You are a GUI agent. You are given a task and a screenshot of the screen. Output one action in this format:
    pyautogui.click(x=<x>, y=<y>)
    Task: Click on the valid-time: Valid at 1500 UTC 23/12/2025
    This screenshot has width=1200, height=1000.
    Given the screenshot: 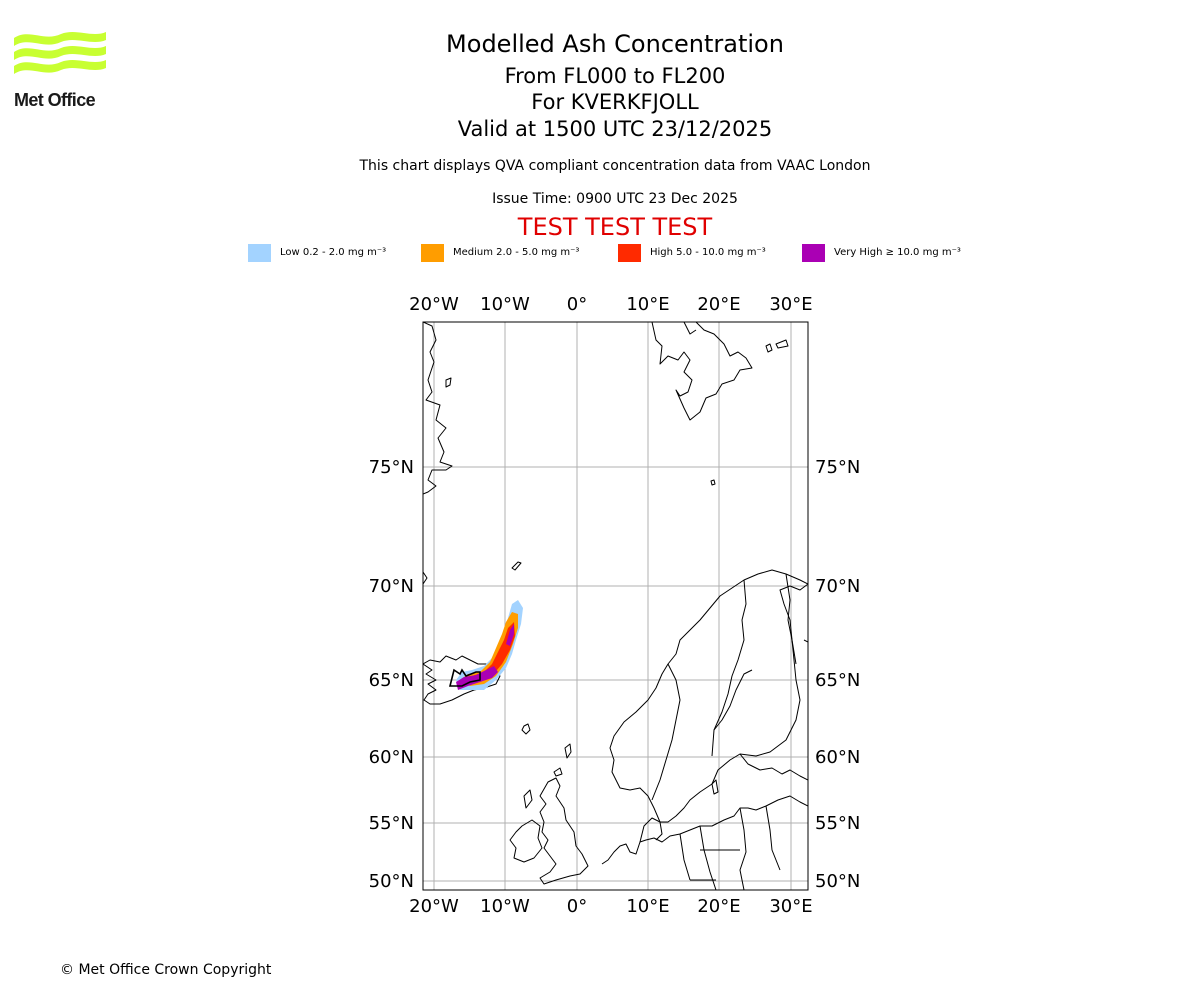 What is the action you would take?
    pyautogui.click(x=615, y=129)
    